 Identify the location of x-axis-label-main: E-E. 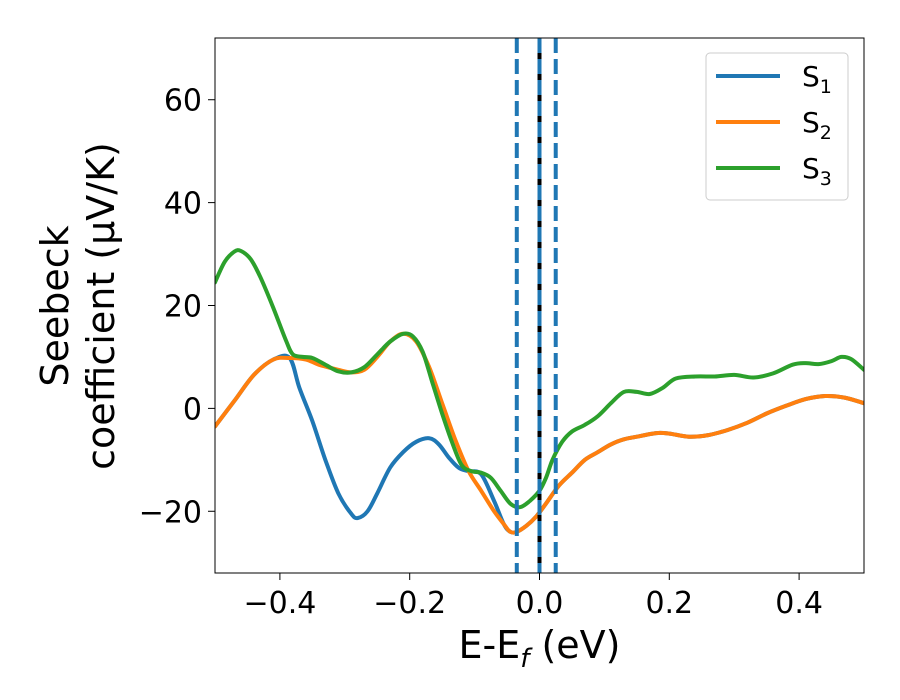
(490, 645).